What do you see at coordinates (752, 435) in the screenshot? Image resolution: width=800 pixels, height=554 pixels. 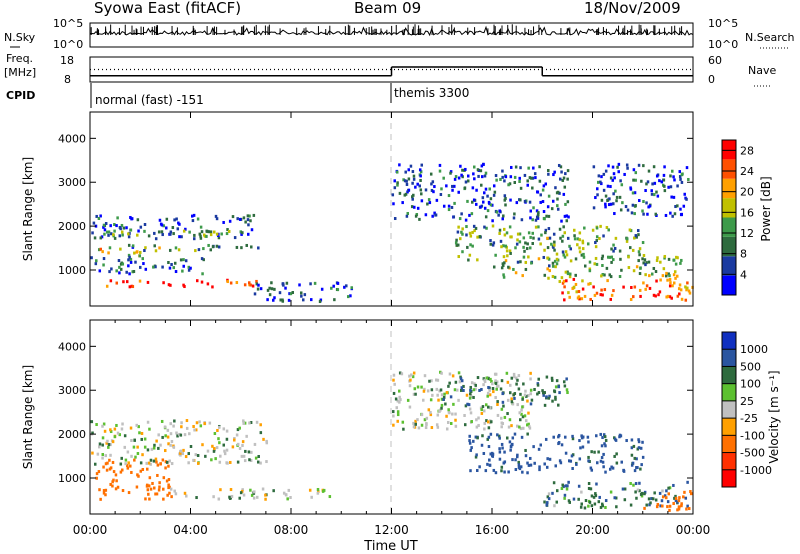 I see `velocity-colorbar-tick-label: -100` at bounding box center [752, 435].